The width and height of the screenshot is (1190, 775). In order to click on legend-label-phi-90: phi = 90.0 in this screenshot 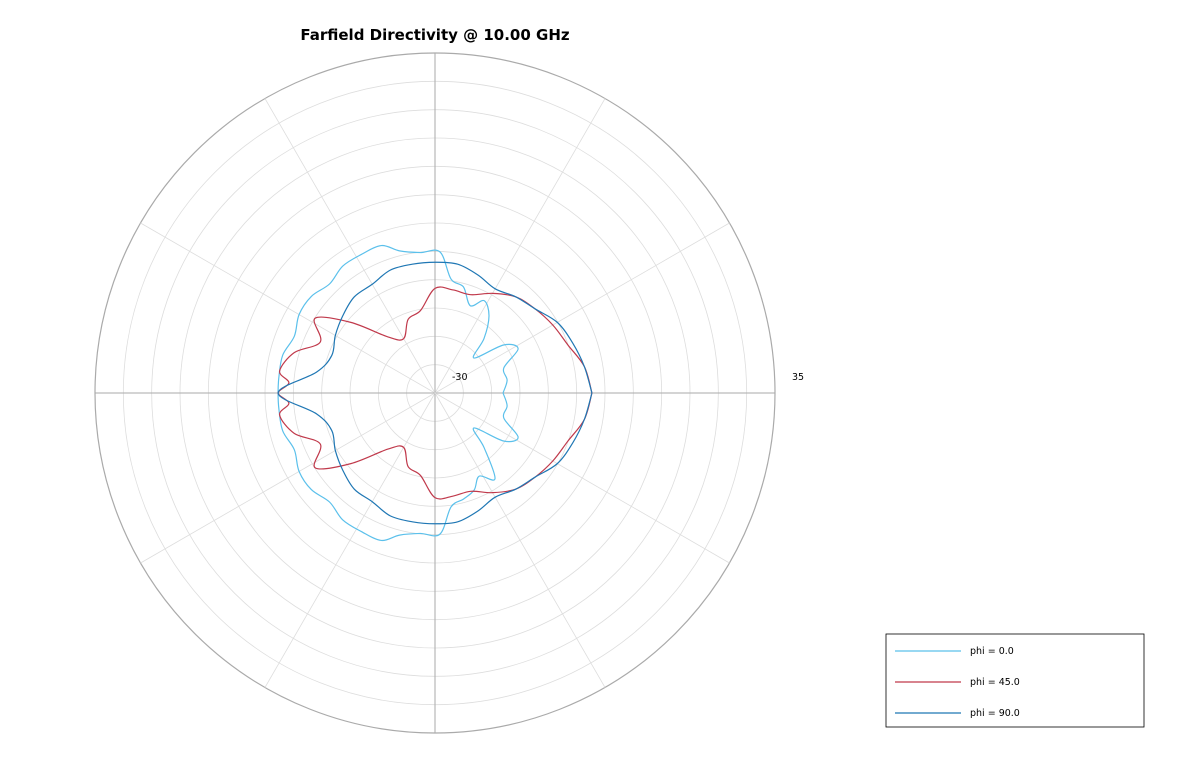, I will do `click(995, 713)`.